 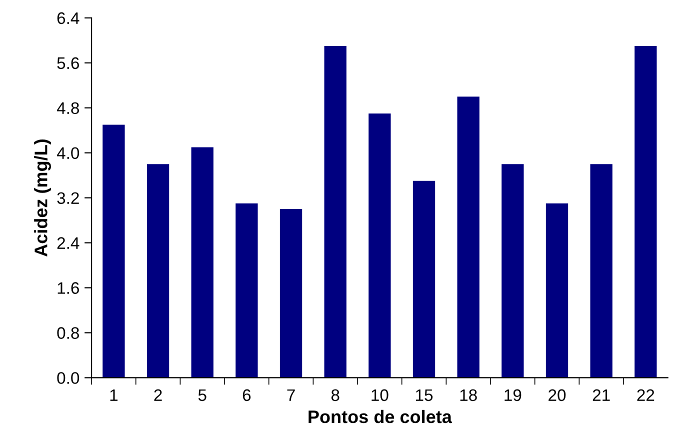 I want to click on x-tick-label: 6, so click(x=246, y=395).